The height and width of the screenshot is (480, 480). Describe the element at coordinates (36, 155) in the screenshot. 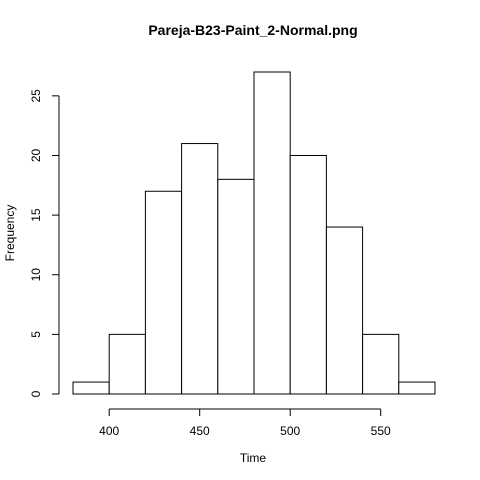

I see `y-tick-label-20: 20` at that location.